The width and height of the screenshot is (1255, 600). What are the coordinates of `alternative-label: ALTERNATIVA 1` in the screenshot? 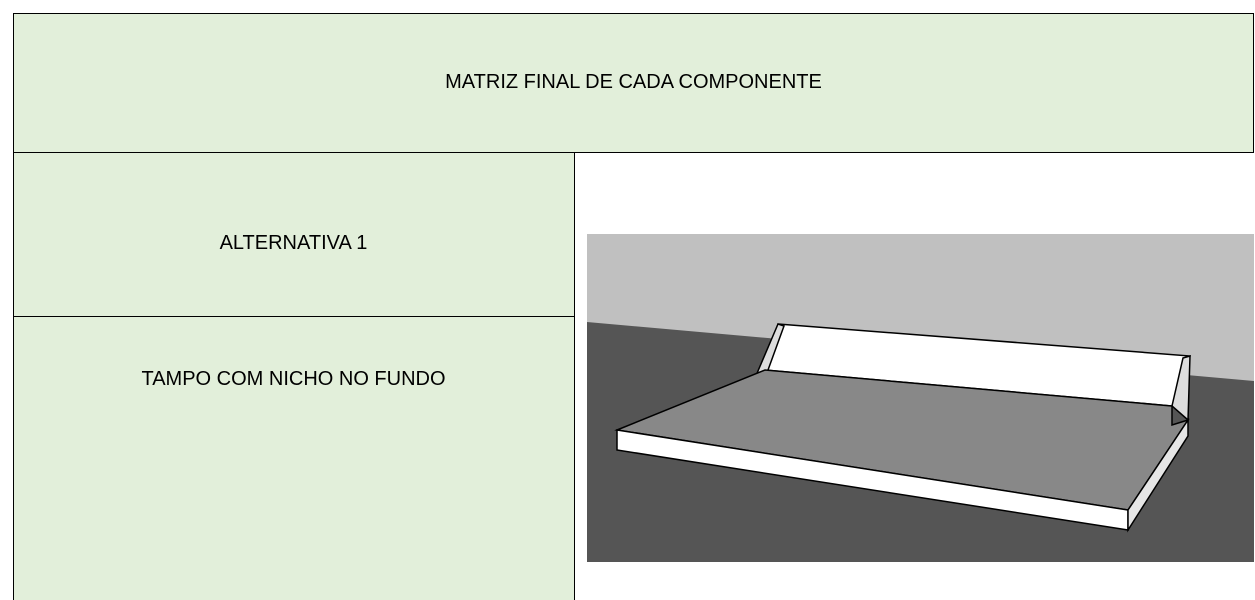 It's located at (293, 242).